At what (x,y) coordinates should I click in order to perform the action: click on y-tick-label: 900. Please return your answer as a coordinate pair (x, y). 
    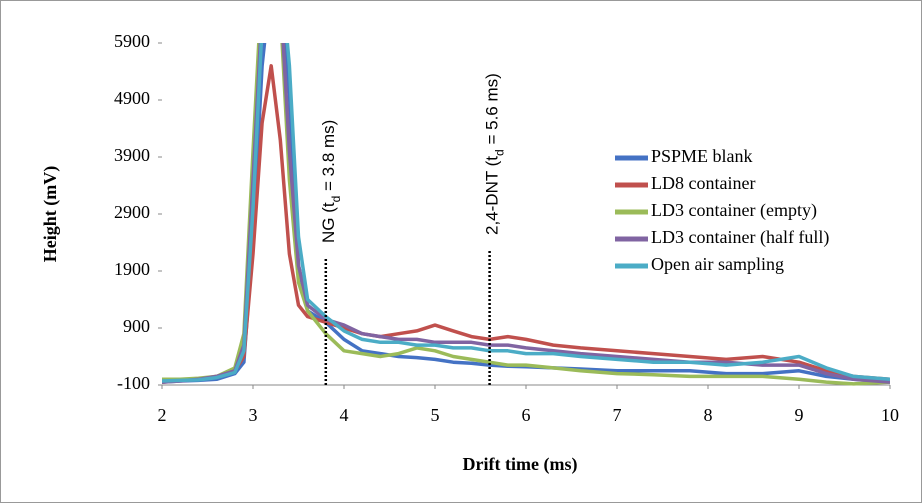
    Looking at the image, I should click on (136, 326).